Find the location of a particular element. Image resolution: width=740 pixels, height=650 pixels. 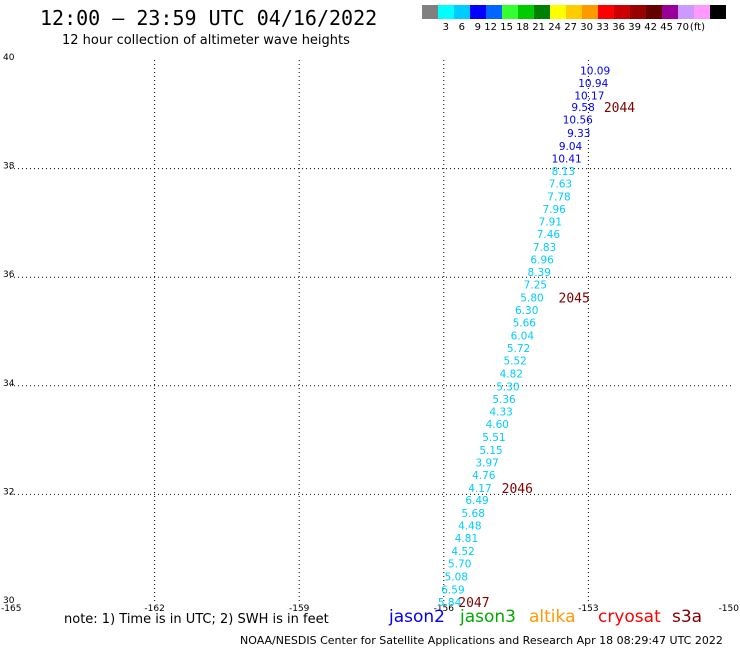

x-tick-label: -165 is located at coordinates (11, 609).